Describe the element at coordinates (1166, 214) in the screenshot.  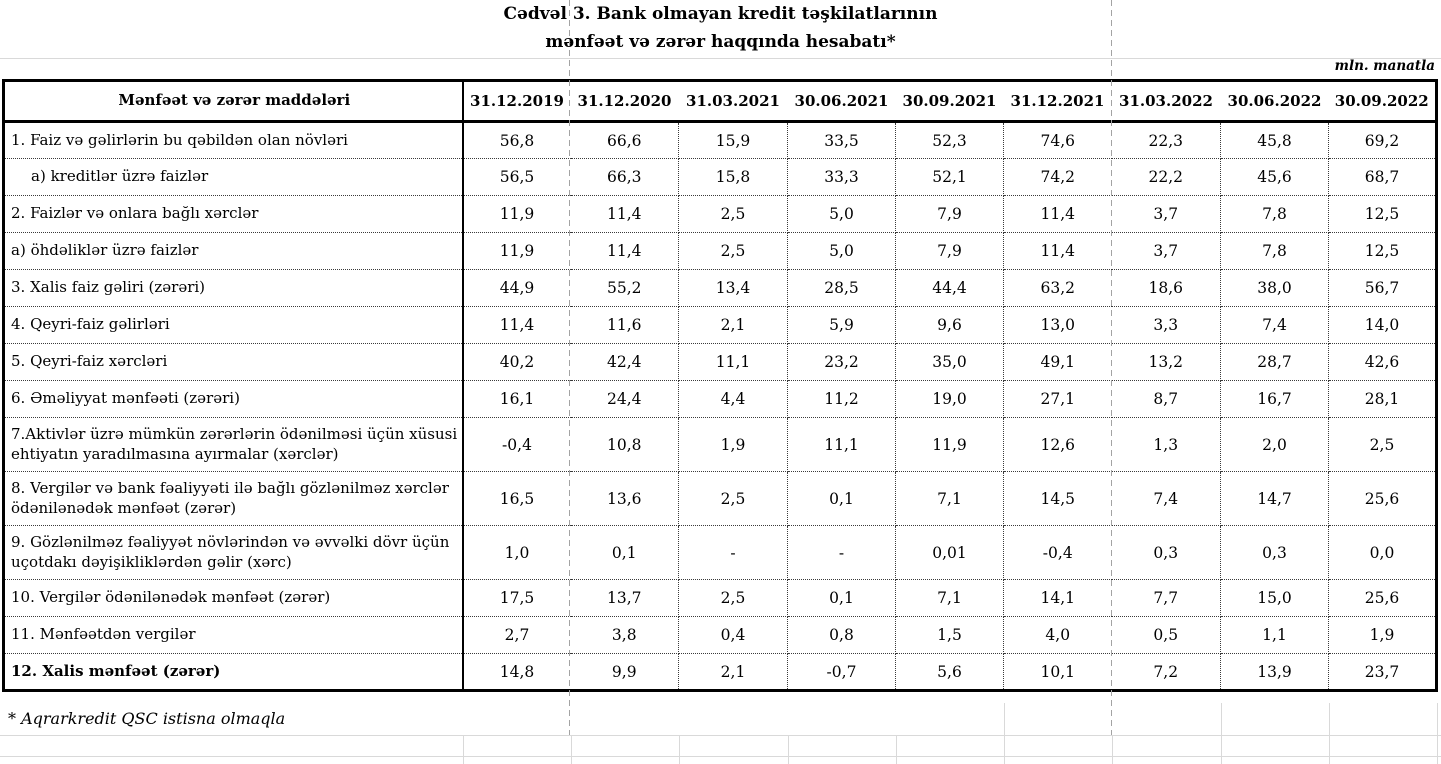
I see `value-cell: 3,7` at that location.